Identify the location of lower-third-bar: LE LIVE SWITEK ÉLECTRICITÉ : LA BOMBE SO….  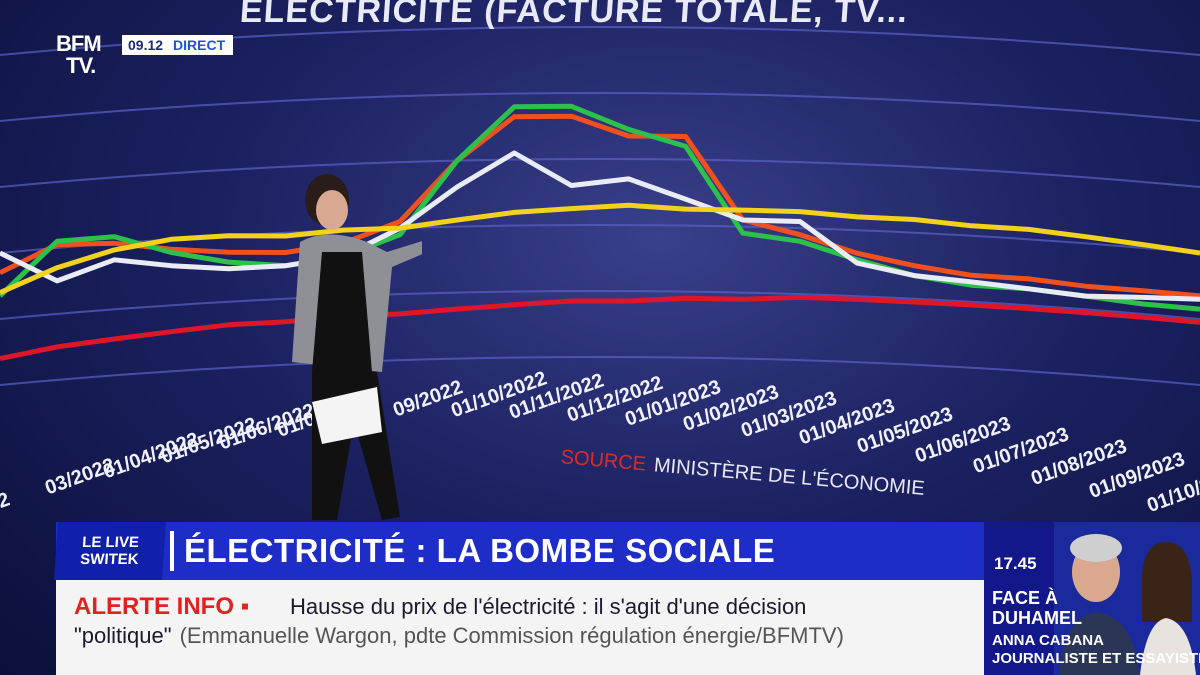
(518, 551).